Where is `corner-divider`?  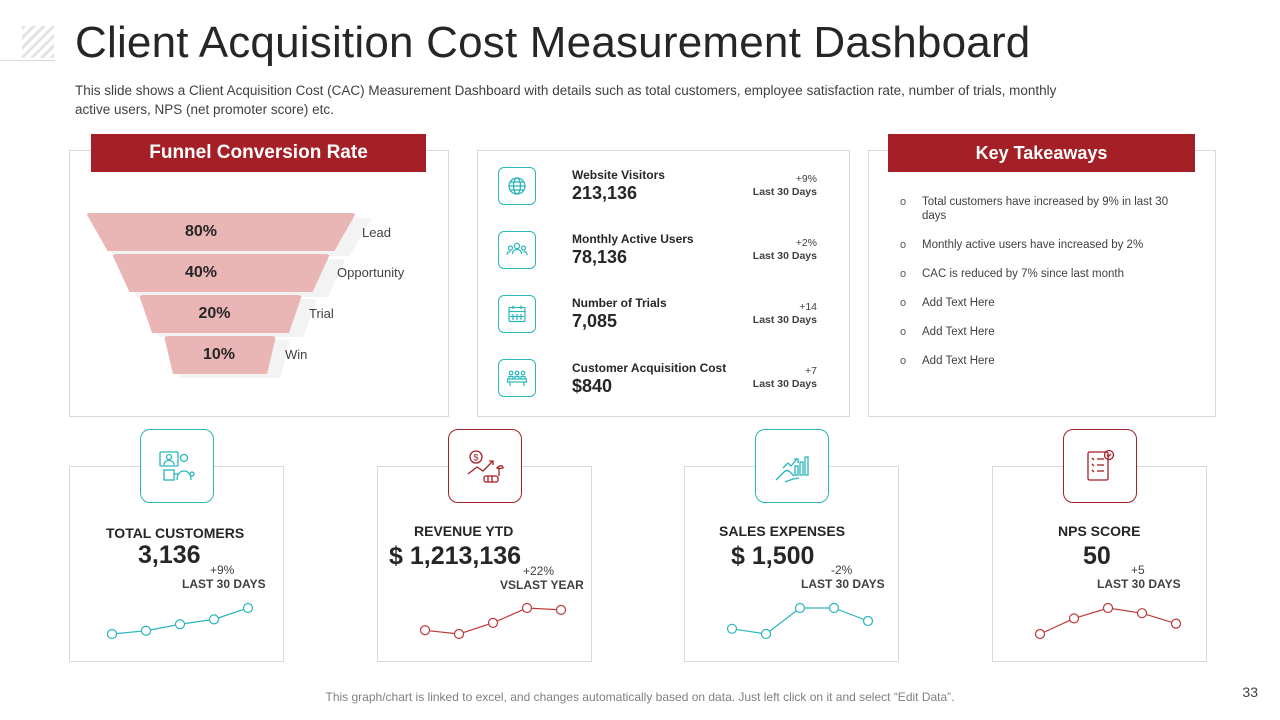 corner-divider is located at coordinates (27, 60).